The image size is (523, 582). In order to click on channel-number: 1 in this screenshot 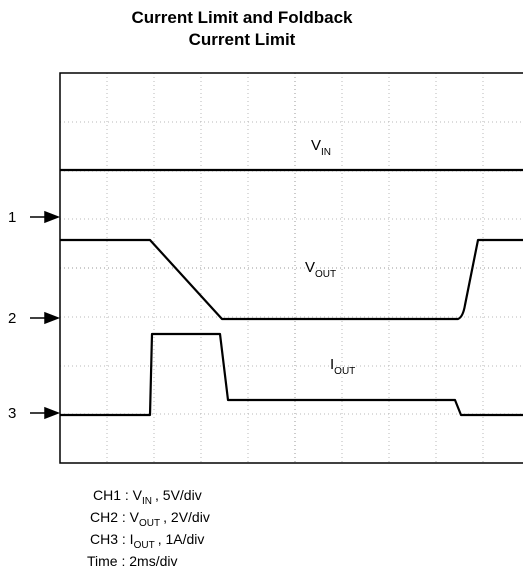, I will do `click(12, 217)`.